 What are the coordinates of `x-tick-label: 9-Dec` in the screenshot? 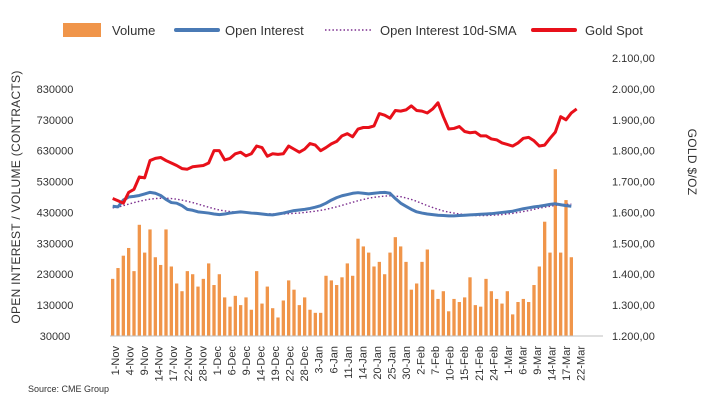 It's located at (247, 361).